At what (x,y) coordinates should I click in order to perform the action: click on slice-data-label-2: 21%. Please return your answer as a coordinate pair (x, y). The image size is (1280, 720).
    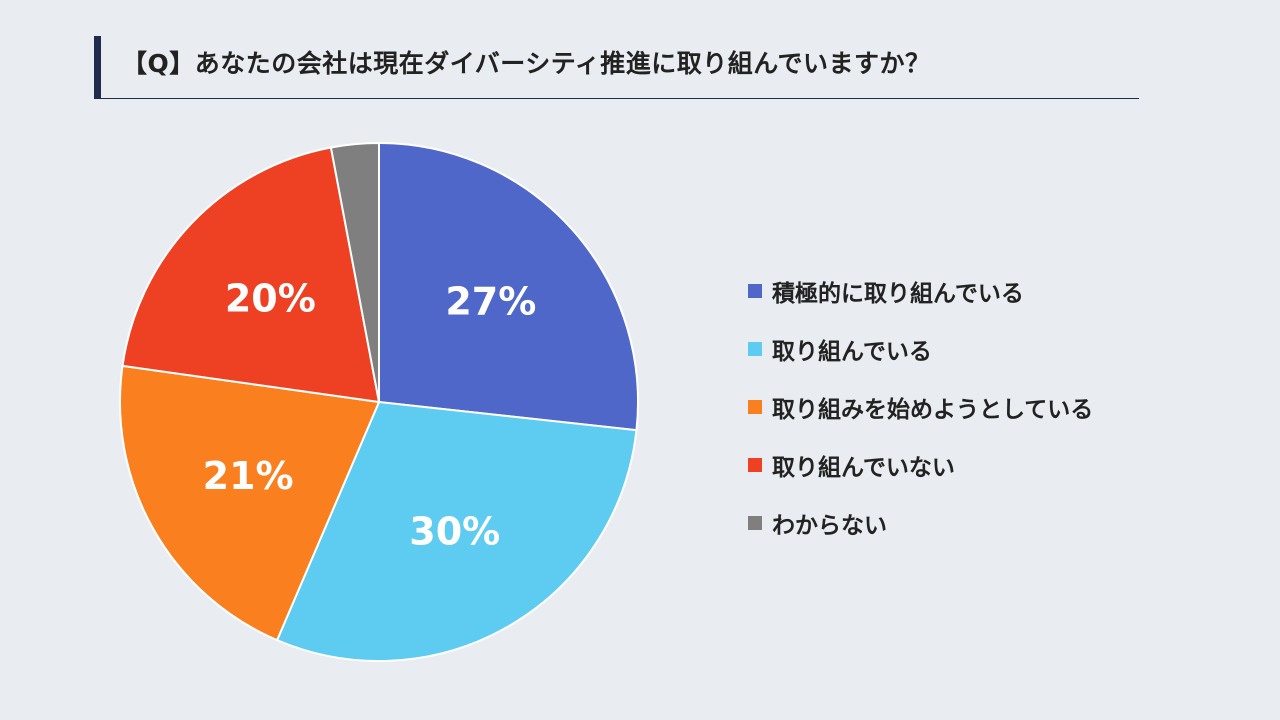
    Looking at the image, I should click on (248, 476).